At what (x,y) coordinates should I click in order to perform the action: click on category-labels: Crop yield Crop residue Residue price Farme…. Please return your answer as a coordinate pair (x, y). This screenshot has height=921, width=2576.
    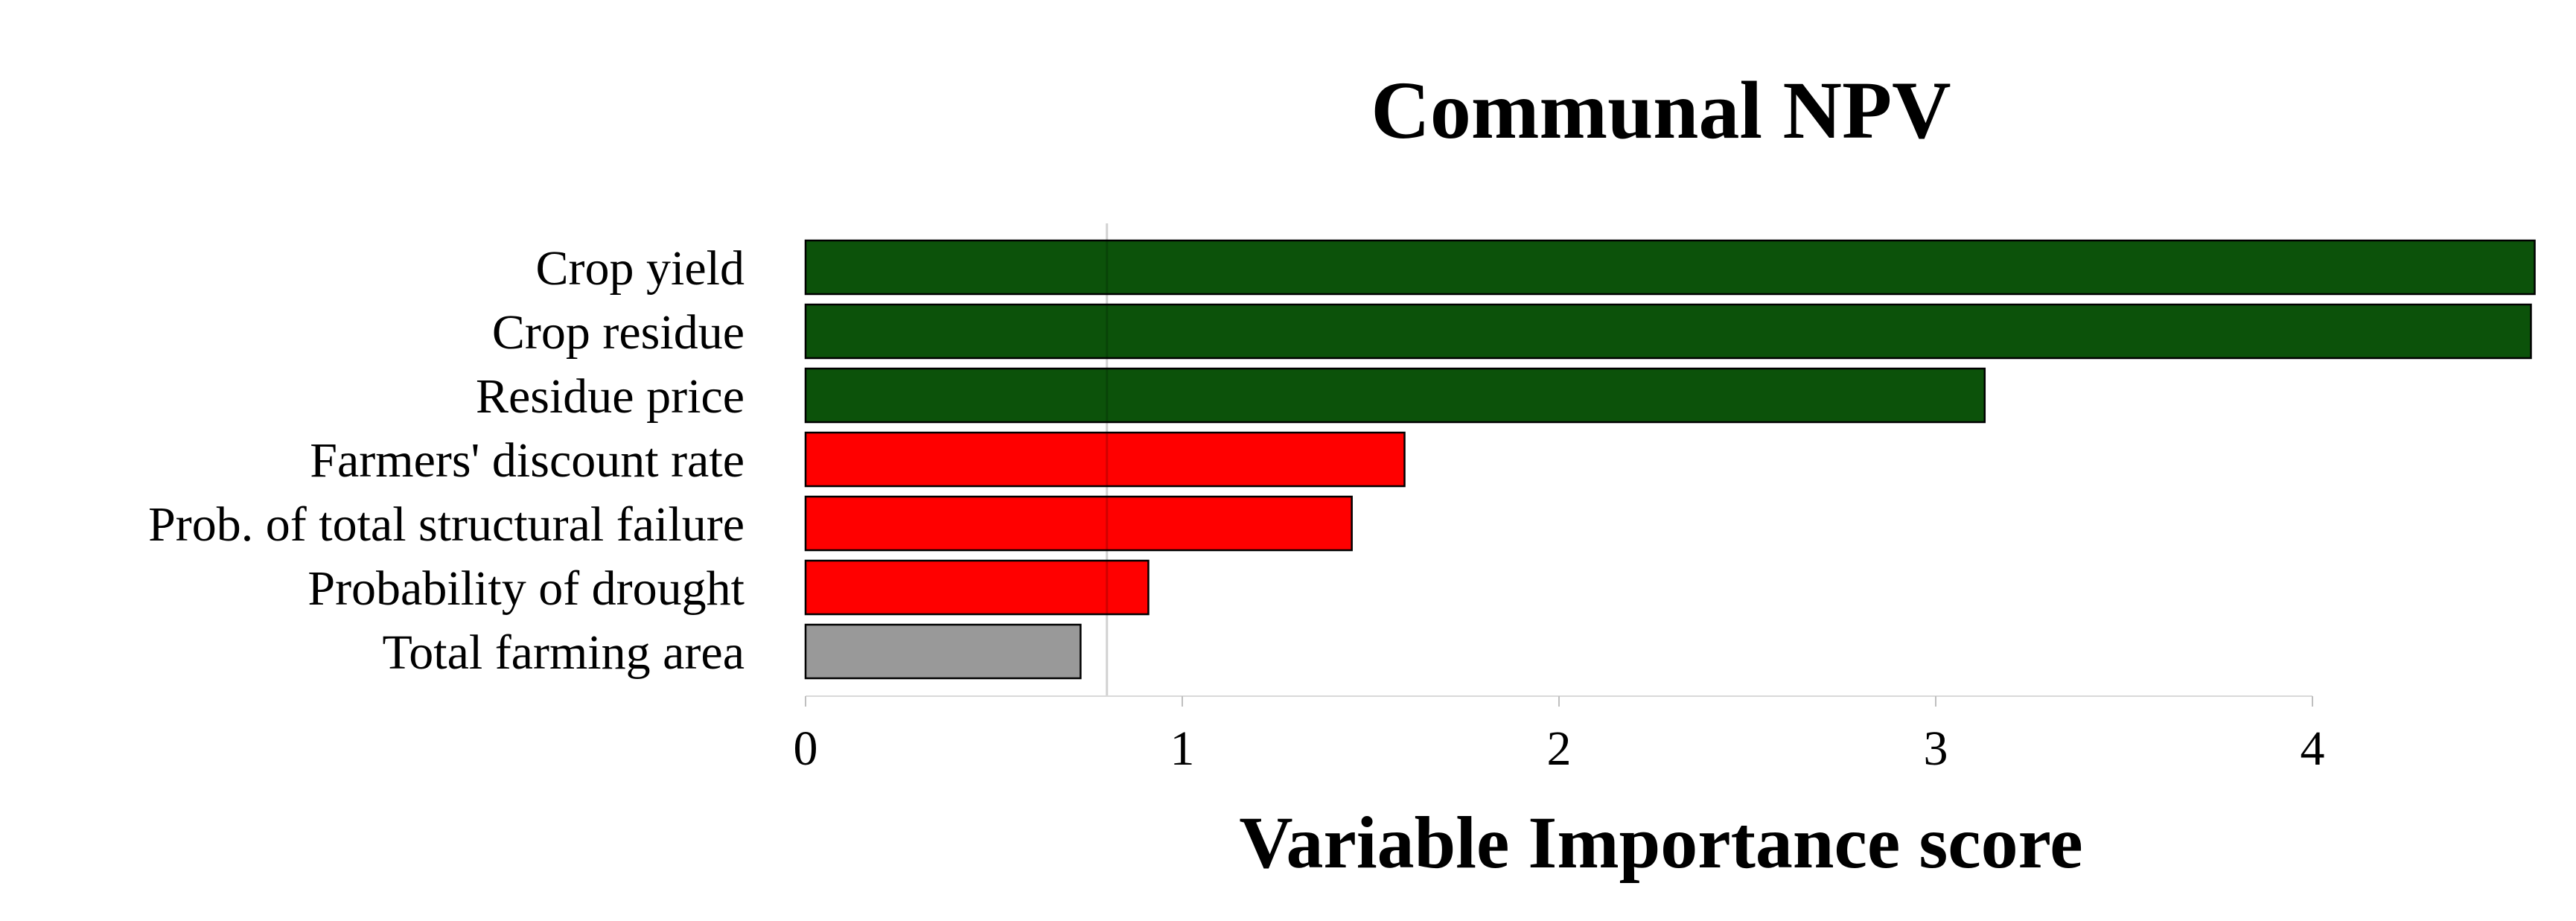
    Looking at the image, I should click on (446, 460).